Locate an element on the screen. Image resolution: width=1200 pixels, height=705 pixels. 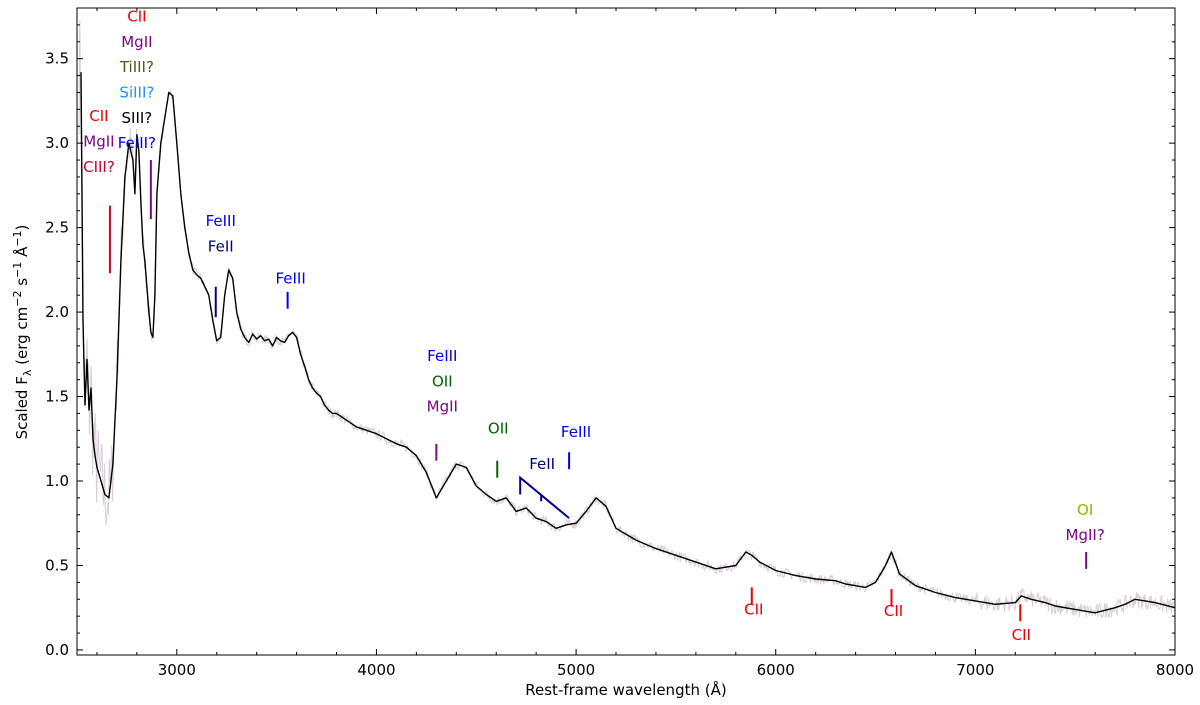
line-id-label: SiIII? is located at coordinates (136, 93).